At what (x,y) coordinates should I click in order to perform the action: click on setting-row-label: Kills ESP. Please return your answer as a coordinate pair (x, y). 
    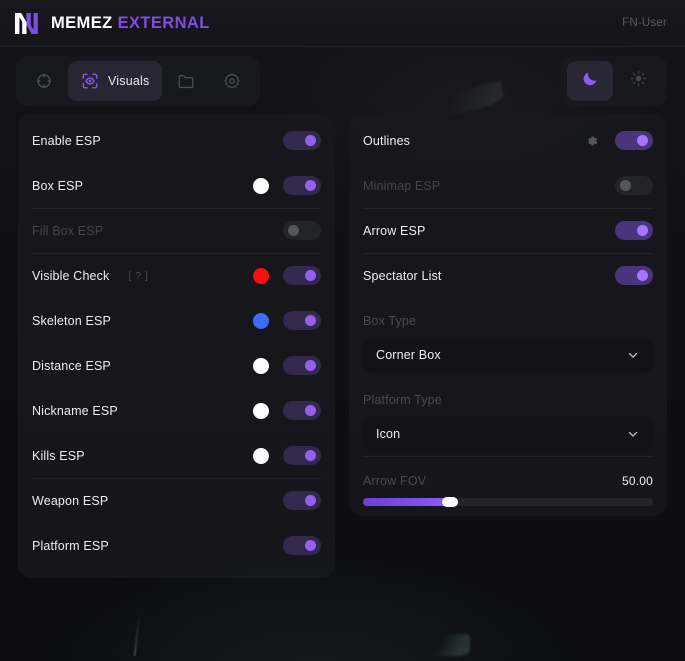
    Looking at the image, I should click on (58, 455).